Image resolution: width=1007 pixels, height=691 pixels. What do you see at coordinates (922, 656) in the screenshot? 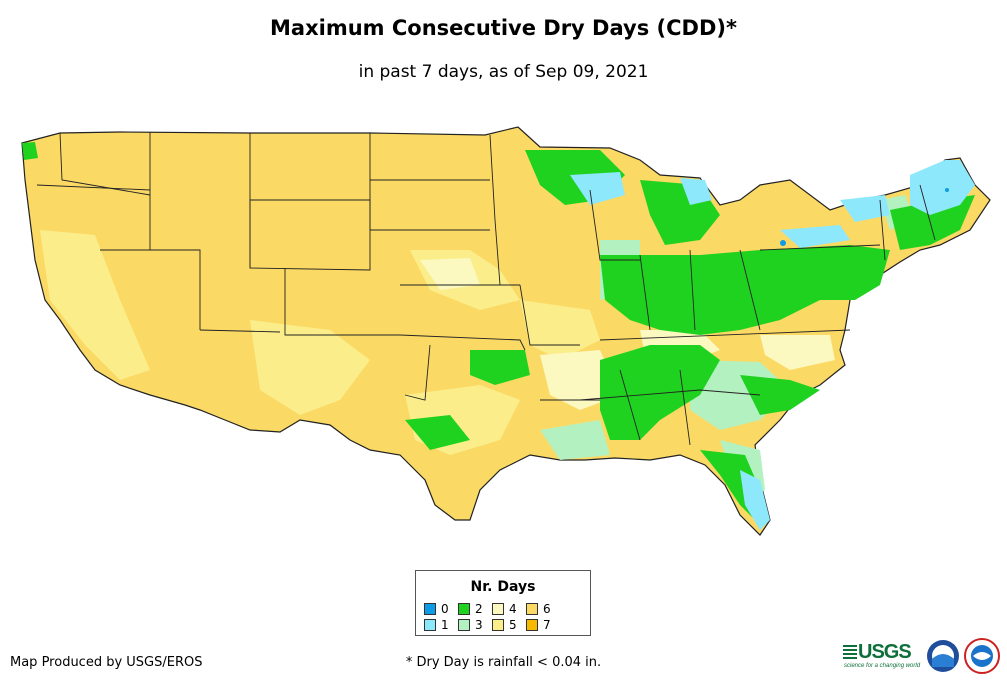
I see `agency-logos: USGS science for a changing world` at bounding box center [922, 656].